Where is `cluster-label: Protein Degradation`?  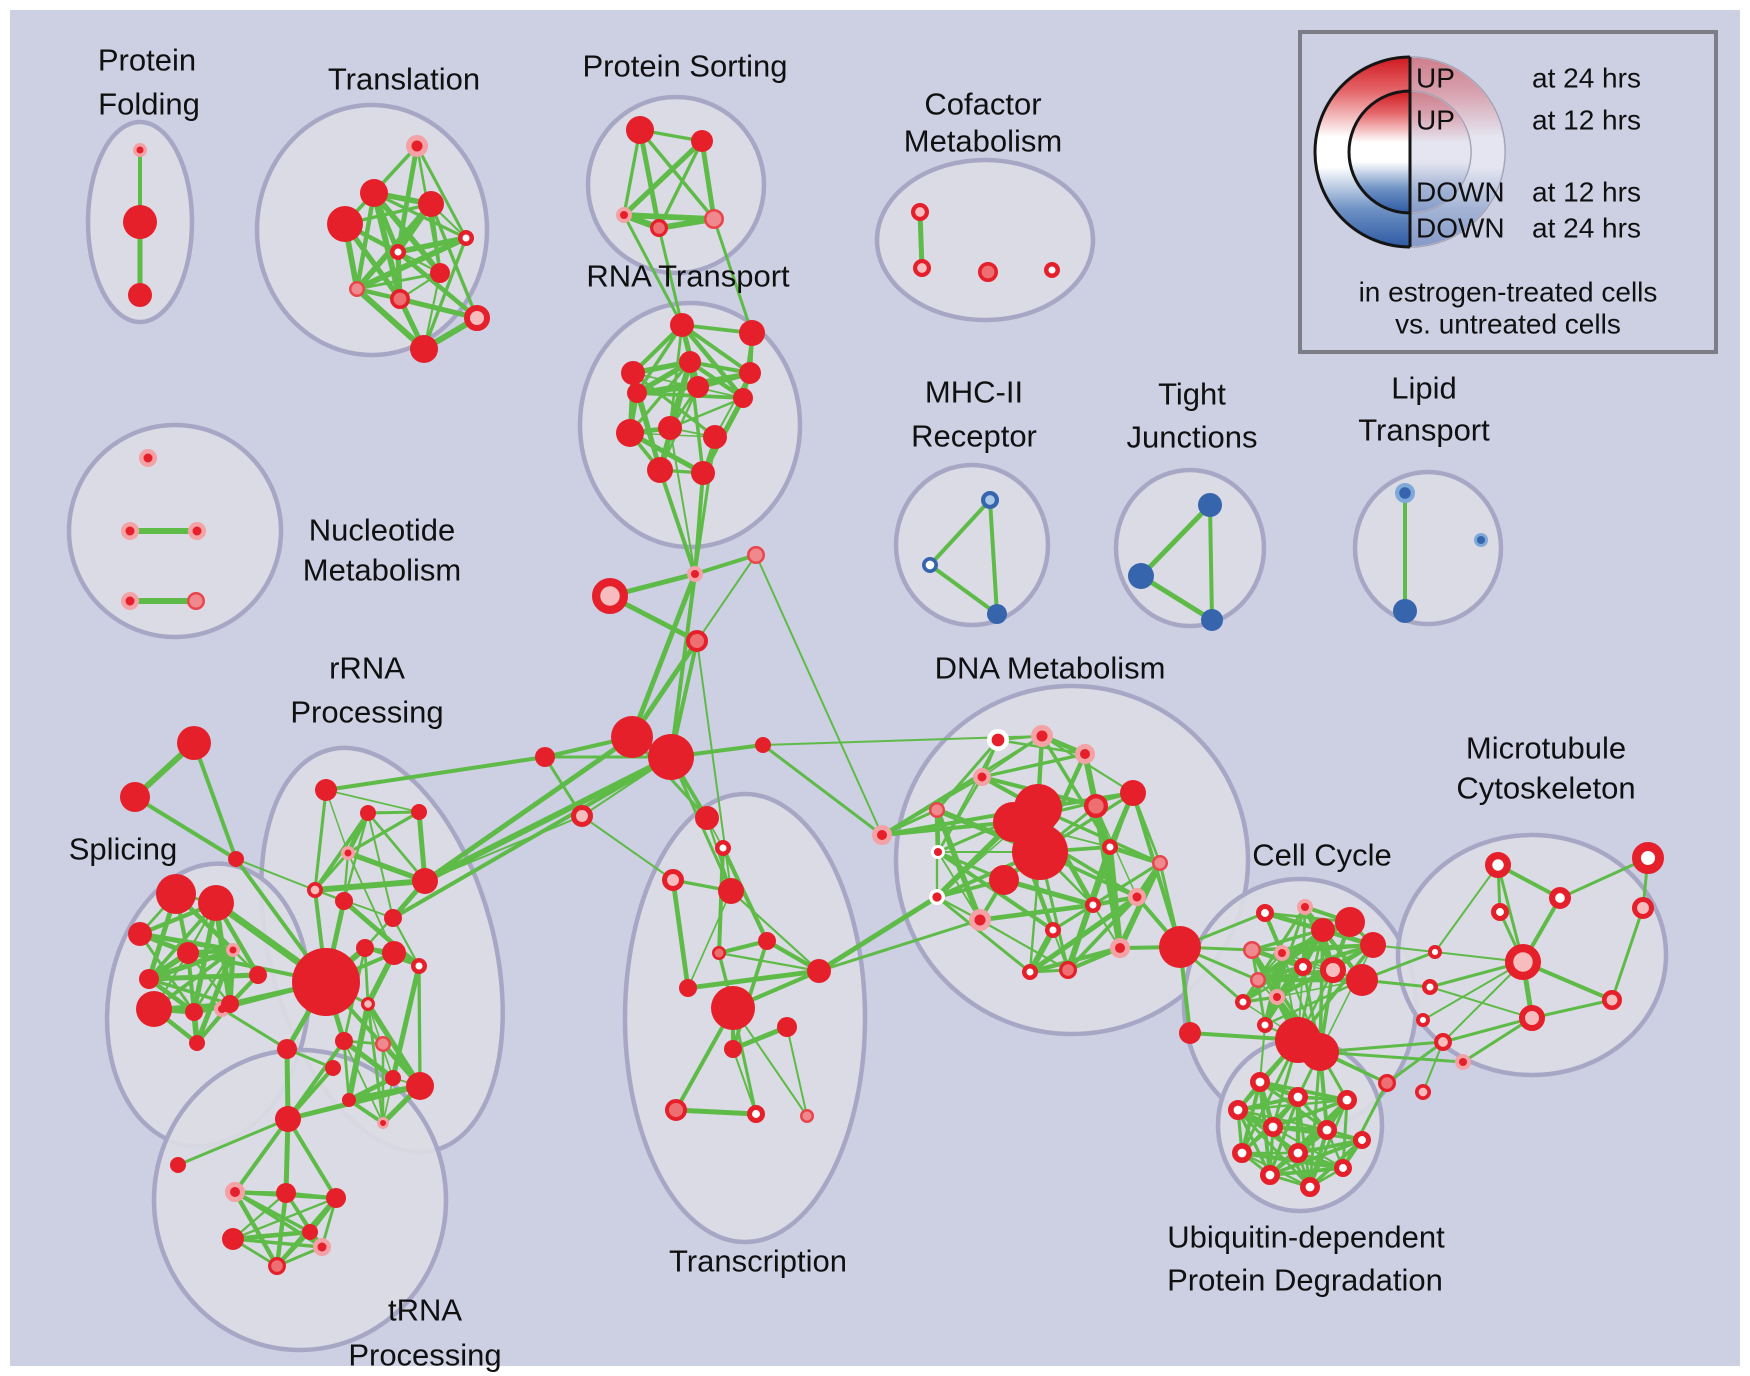 cluster-label: Protein Degradation is located at coordinates (1305, 1280).